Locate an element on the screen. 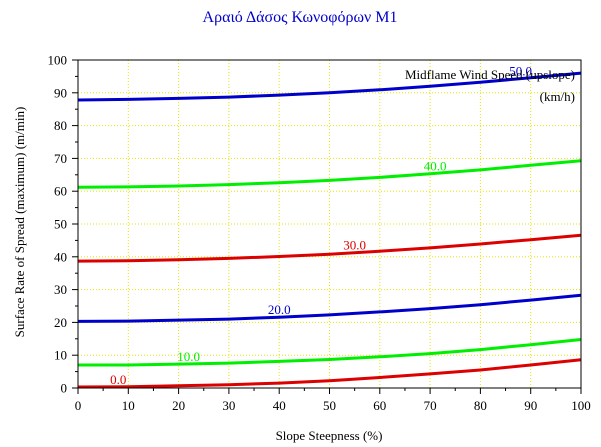  y-axis-label: Surface Rate of Spread (maximum) (m/min) is located at coordinates (19, 222).